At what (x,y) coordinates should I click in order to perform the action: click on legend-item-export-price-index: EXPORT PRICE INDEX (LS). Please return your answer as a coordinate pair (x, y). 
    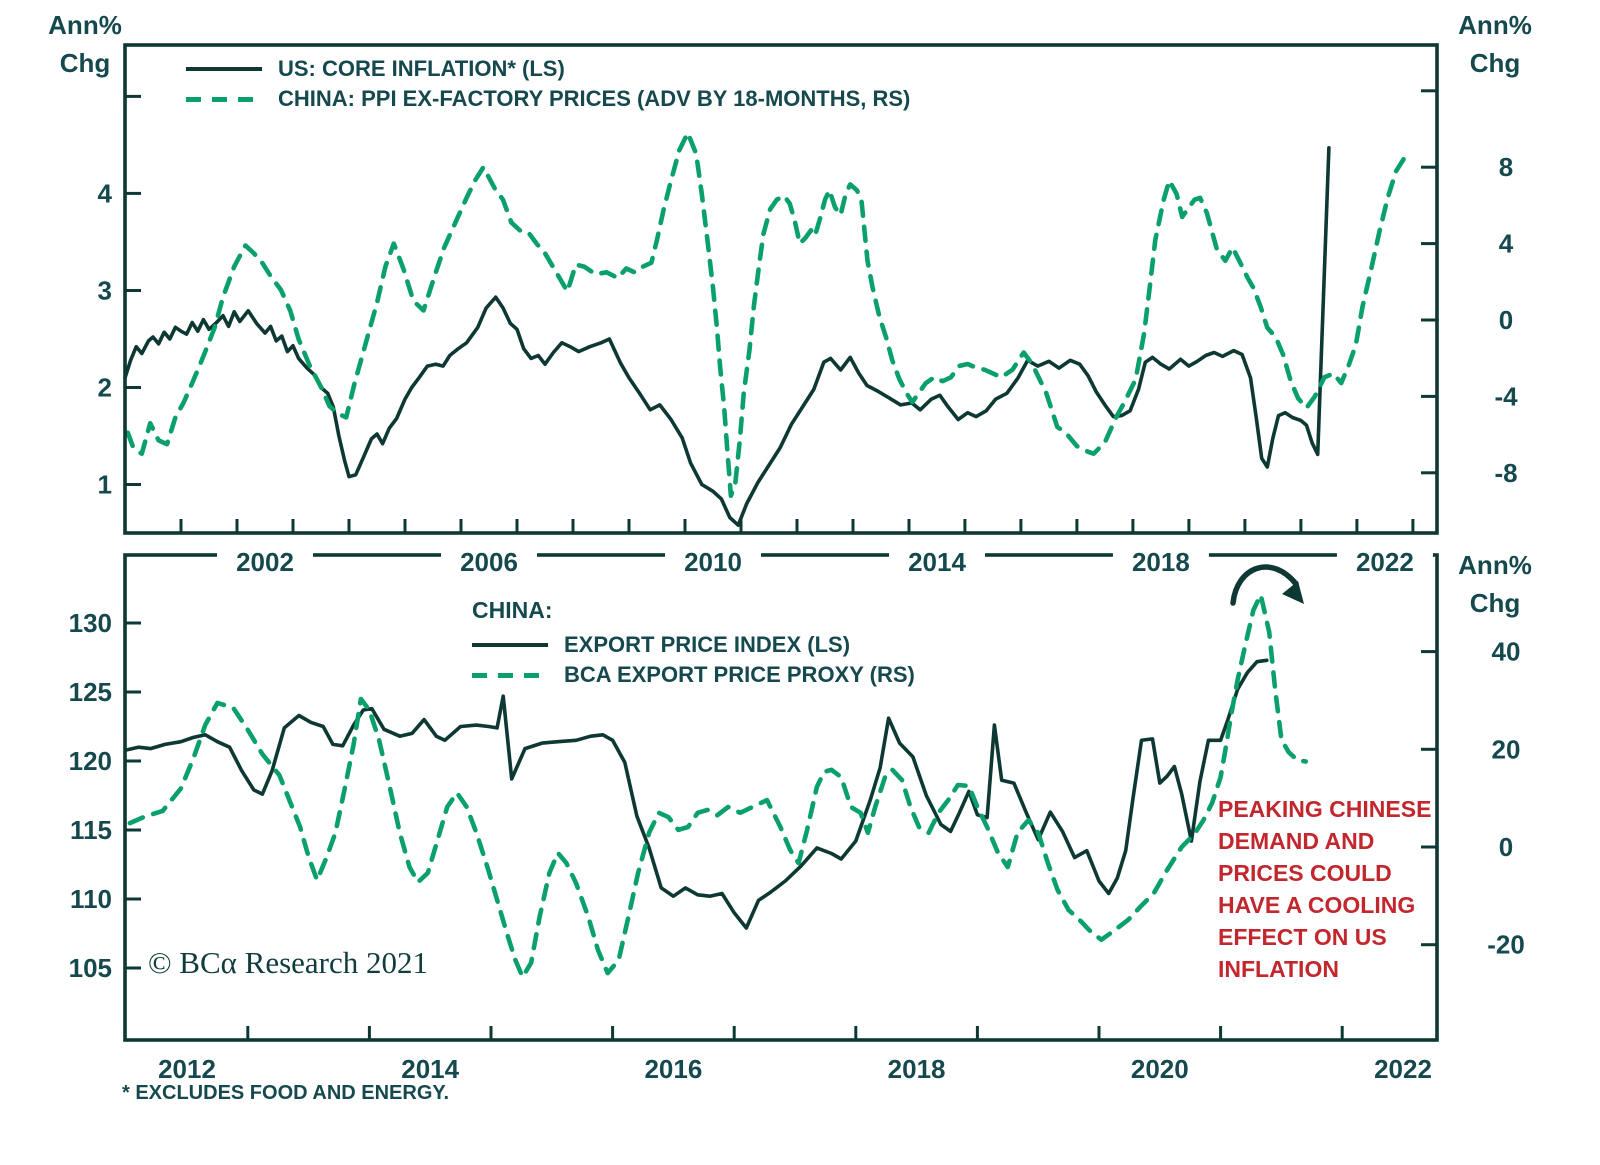
    Looking at the image, I should click on (693, 645).